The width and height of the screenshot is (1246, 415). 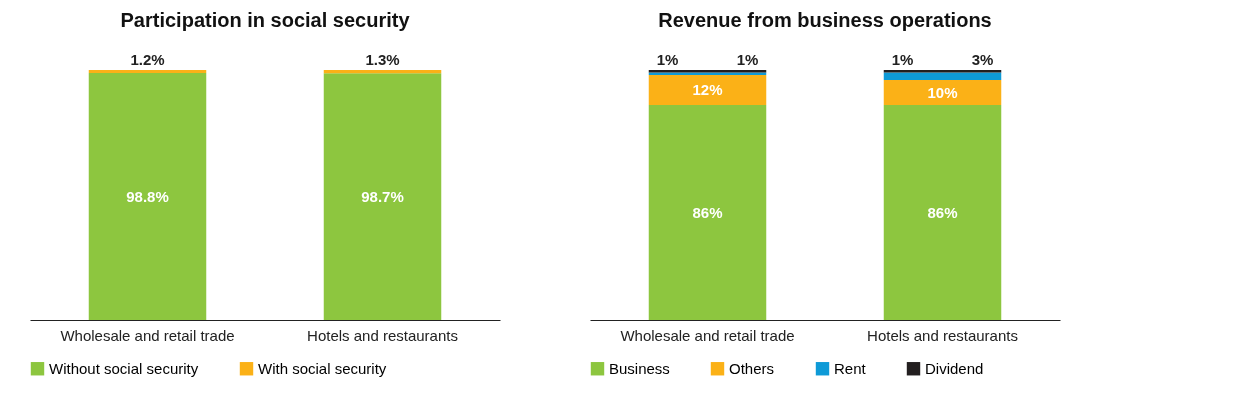 What do you see at coordinates (147, 196) in the screenshot?
I see `data-label: 98.8%` at bounding box center [147, 196].